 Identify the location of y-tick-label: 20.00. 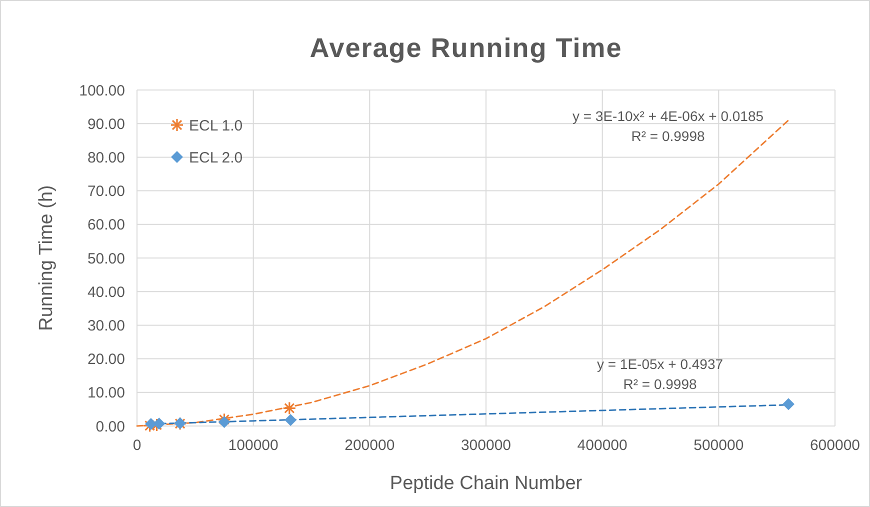
(106, 359).